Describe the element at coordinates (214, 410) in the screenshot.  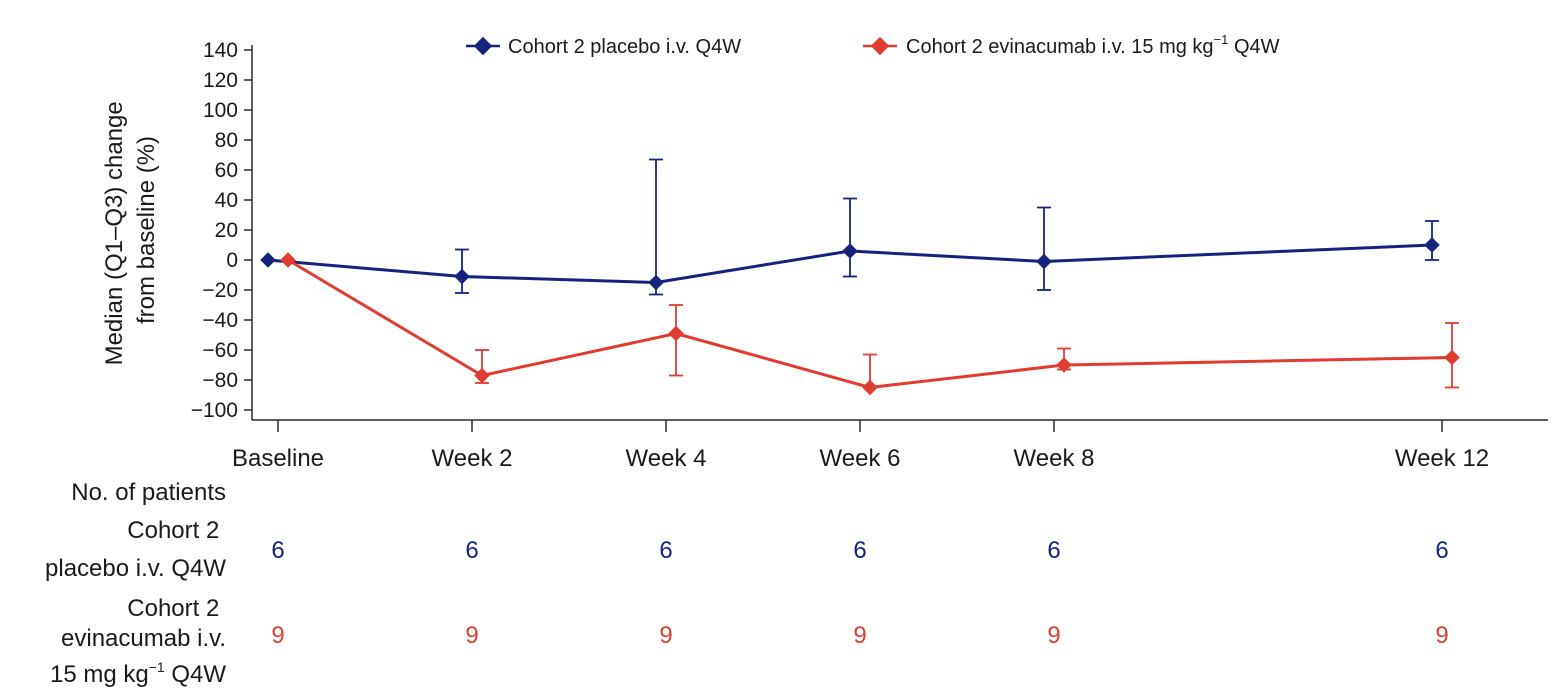
I see `y-tick-label: −100` at that location.